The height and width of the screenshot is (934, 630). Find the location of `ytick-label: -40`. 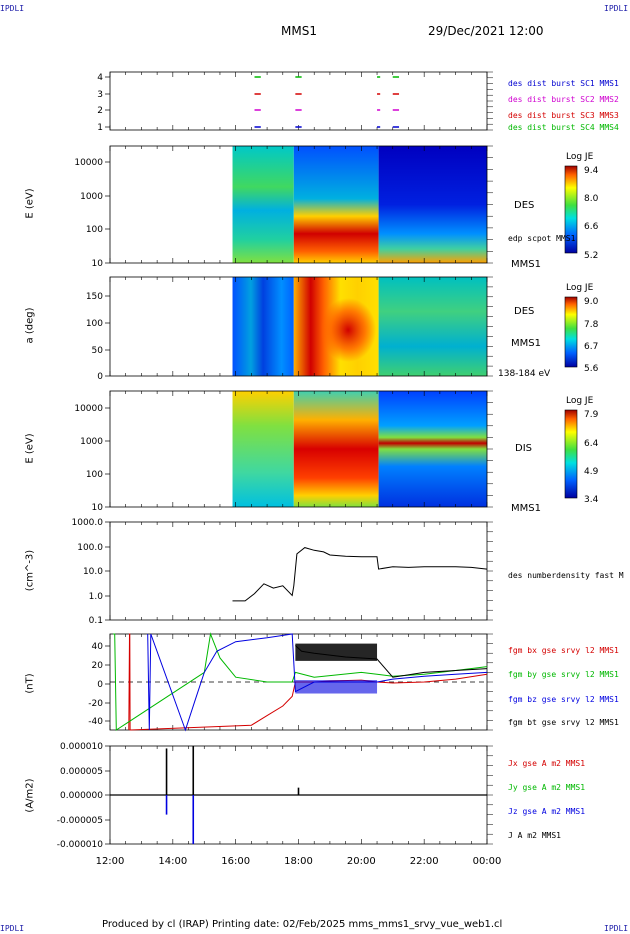

ytick-label: -40 is located at coordinates (95, 722).